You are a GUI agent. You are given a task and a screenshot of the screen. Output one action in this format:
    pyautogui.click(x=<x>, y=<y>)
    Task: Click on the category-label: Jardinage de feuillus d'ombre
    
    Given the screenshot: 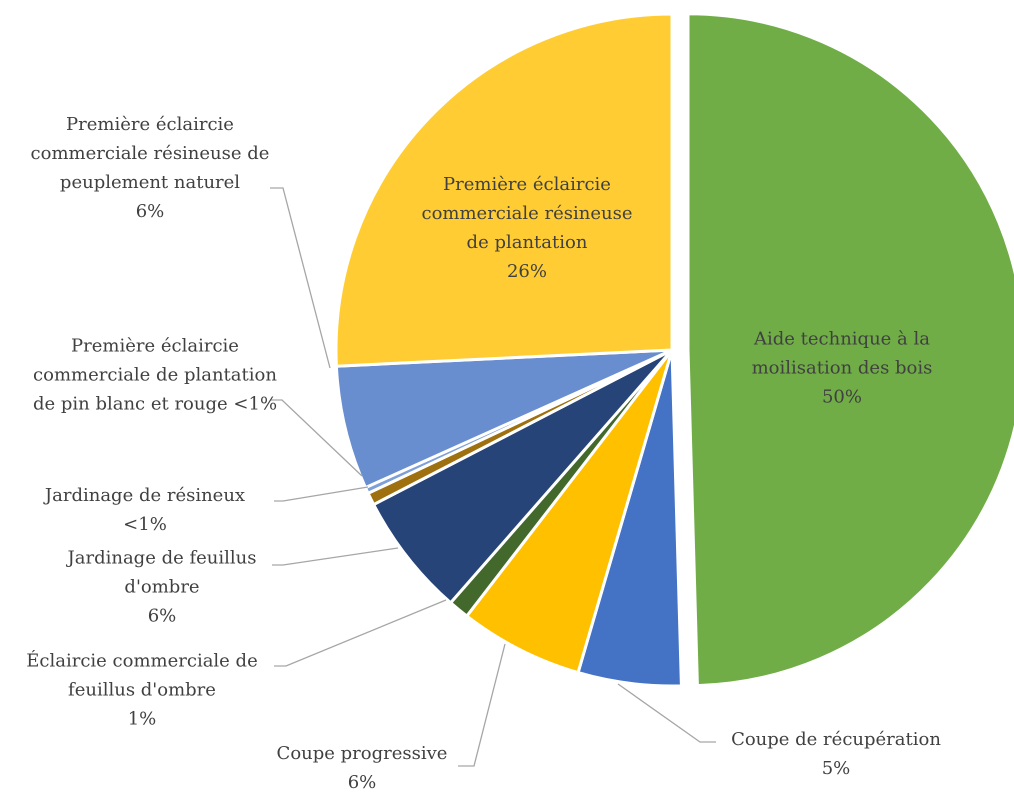 What is the action you would take?
    pyautogui.click(x=162, y=572)
    